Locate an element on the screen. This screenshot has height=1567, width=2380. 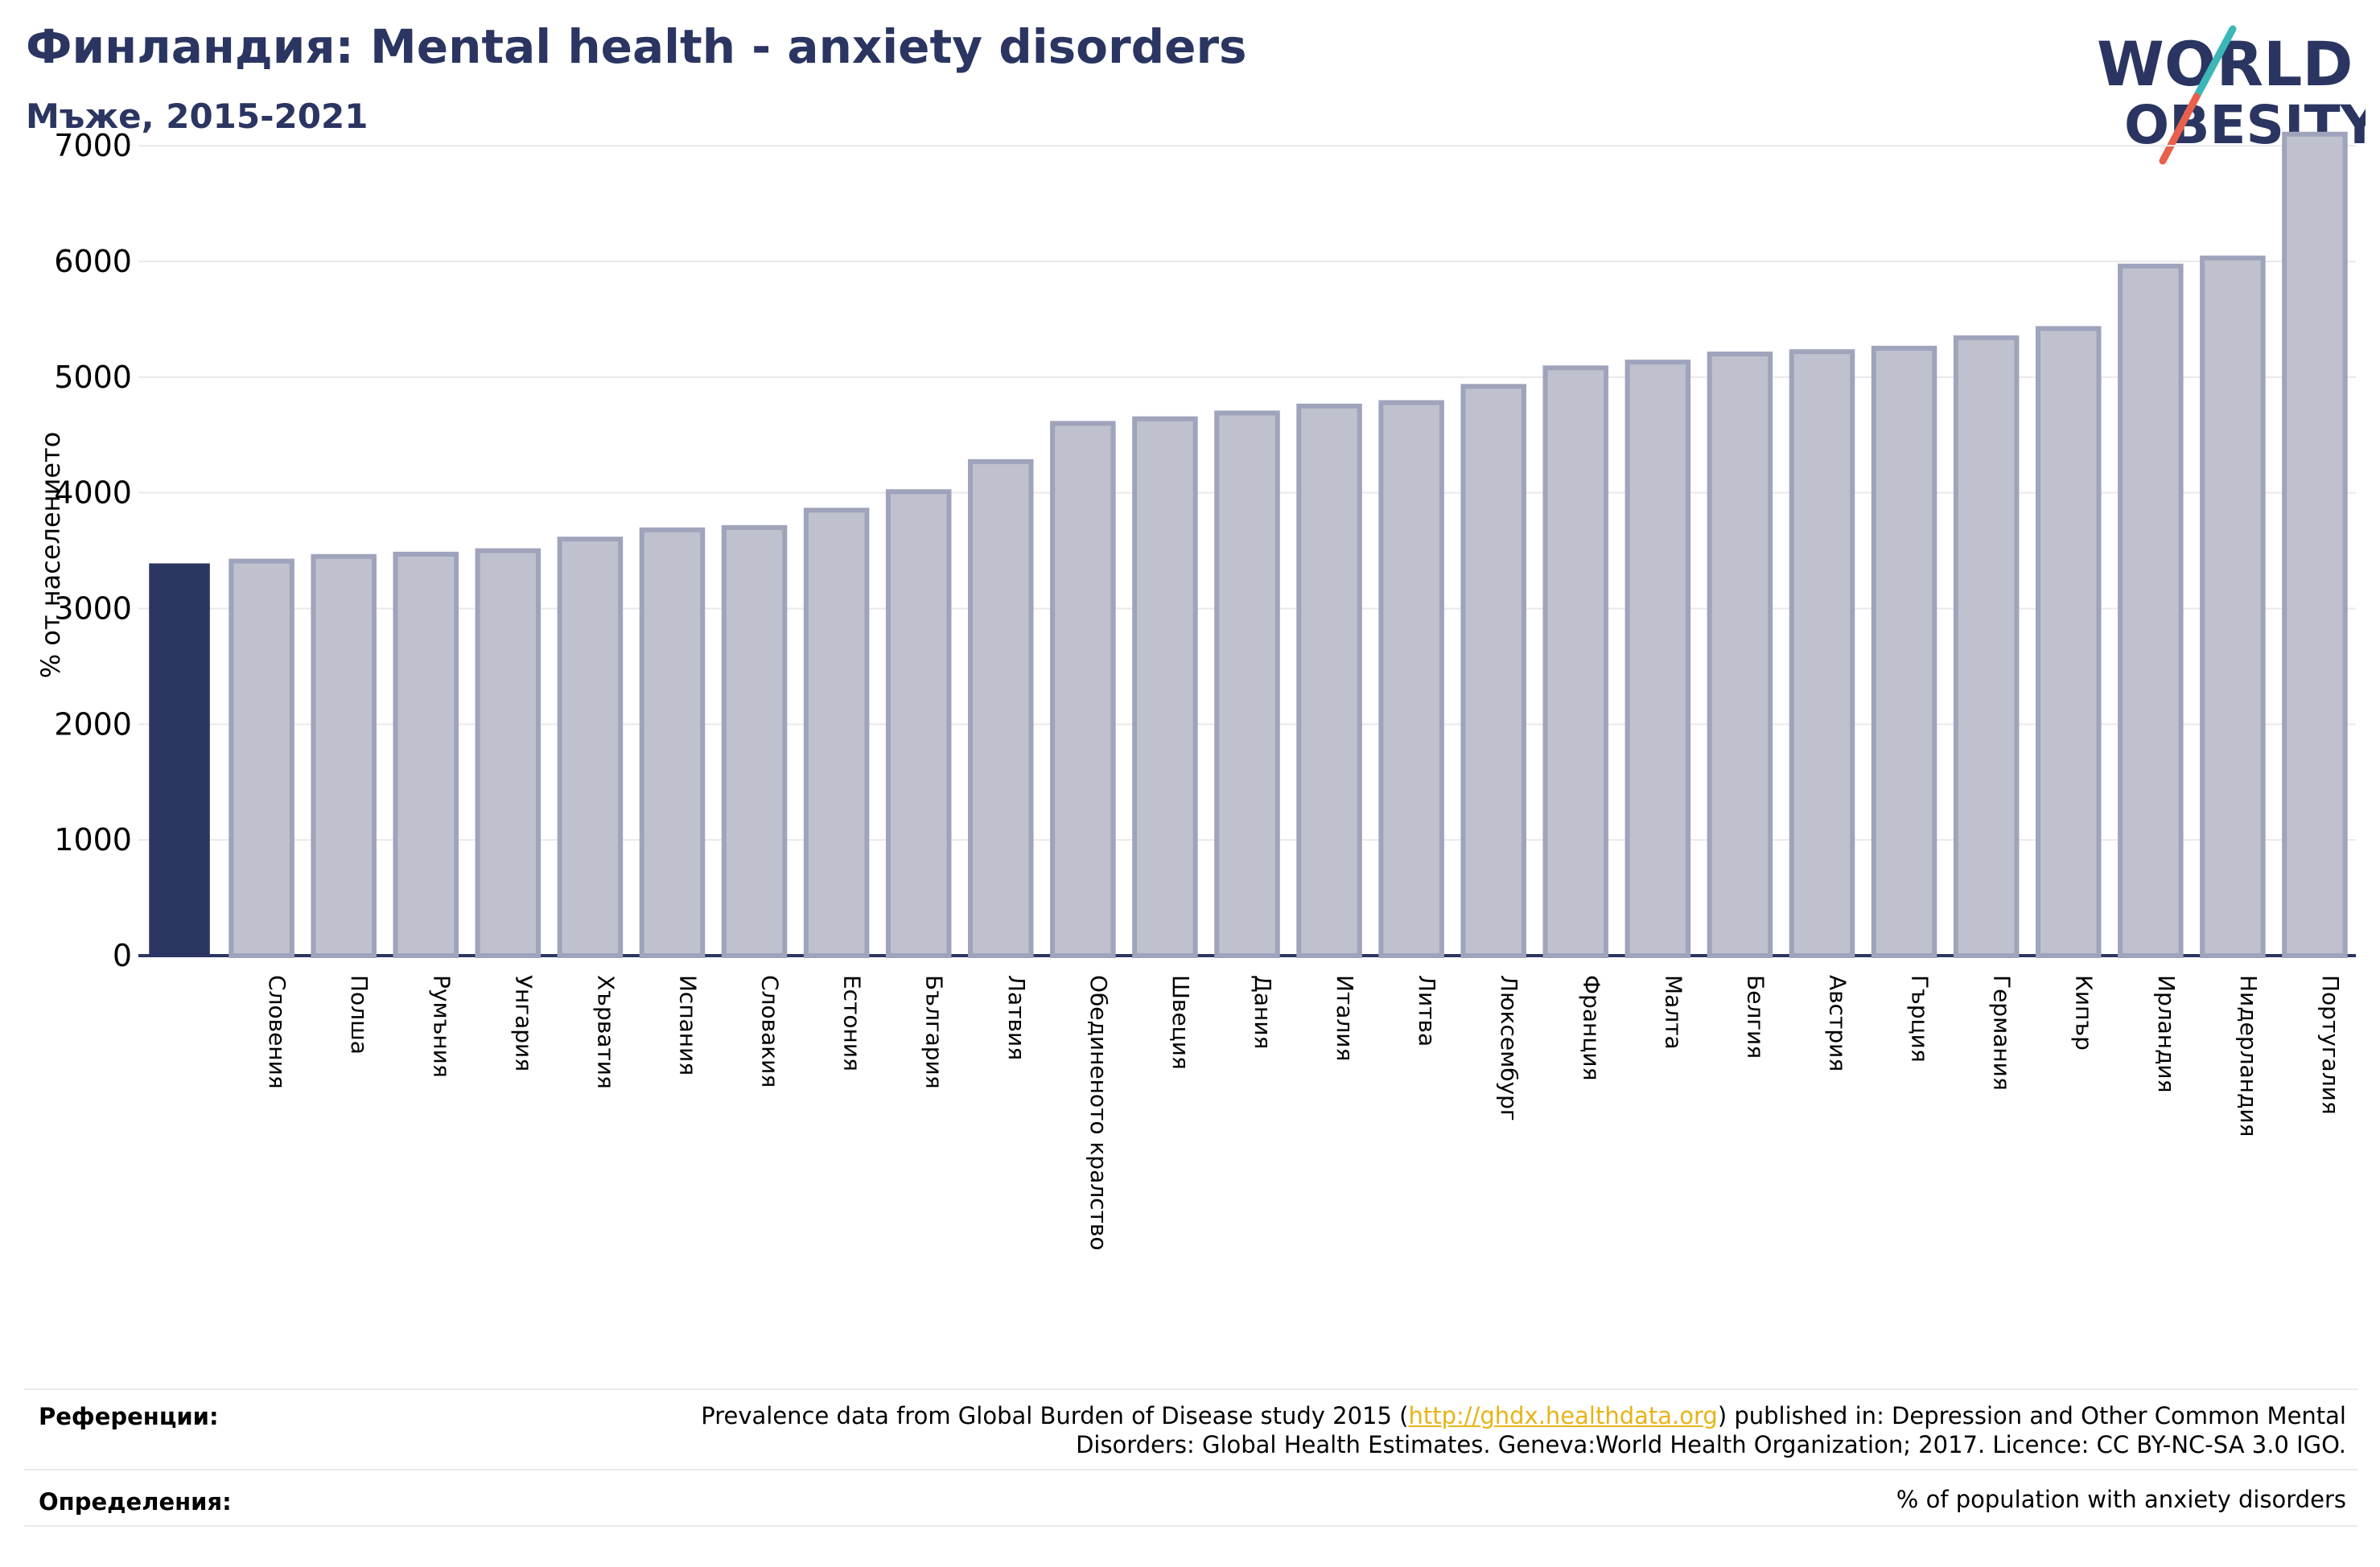
x-tick-label: Франция is located at coordinates (1591, 1027).